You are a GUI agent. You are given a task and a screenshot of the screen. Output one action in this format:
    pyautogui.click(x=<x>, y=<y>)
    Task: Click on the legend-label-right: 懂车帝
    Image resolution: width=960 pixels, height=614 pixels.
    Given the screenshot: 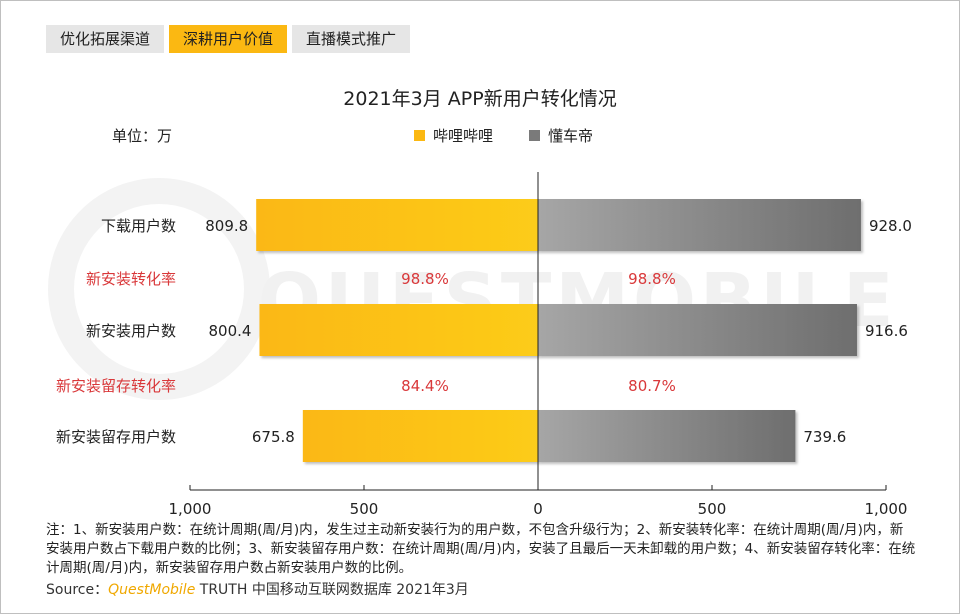 What is the action you would take?
    pyautogui.click(x=571, y=136)
    